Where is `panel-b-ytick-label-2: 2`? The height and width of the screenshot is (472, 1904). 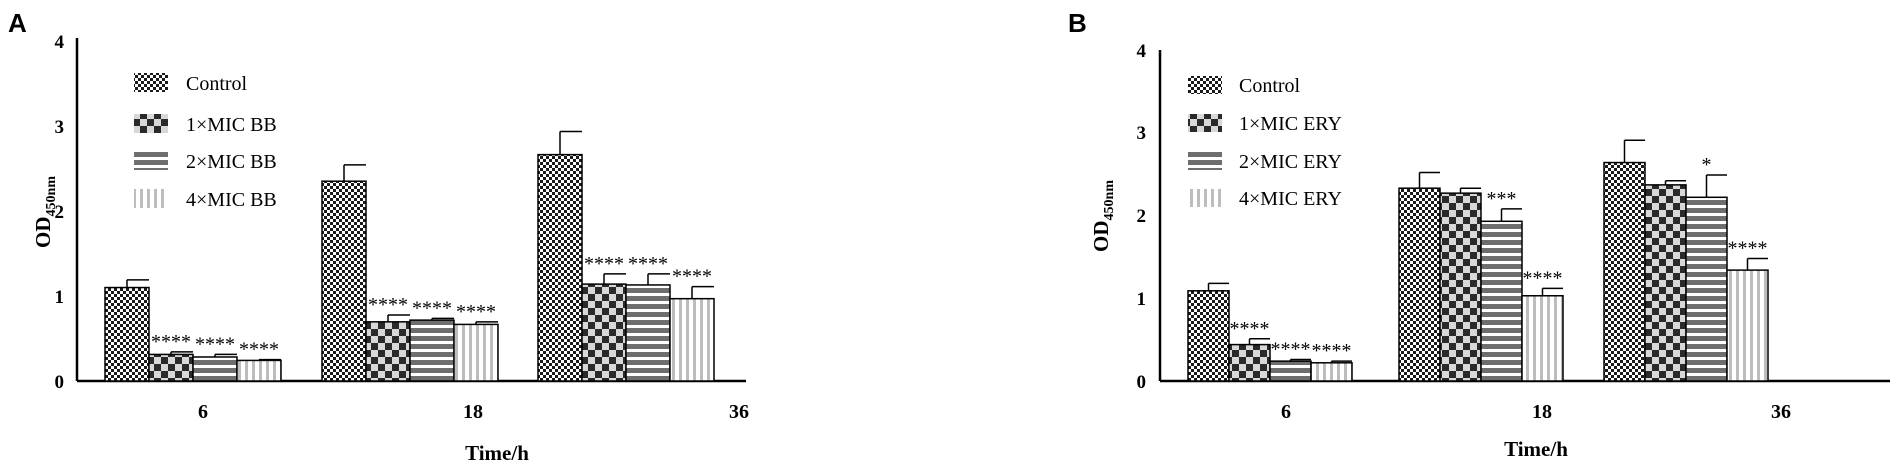 panel-b-ytick-label-2: 2 is located at coordinates (1142, 216).